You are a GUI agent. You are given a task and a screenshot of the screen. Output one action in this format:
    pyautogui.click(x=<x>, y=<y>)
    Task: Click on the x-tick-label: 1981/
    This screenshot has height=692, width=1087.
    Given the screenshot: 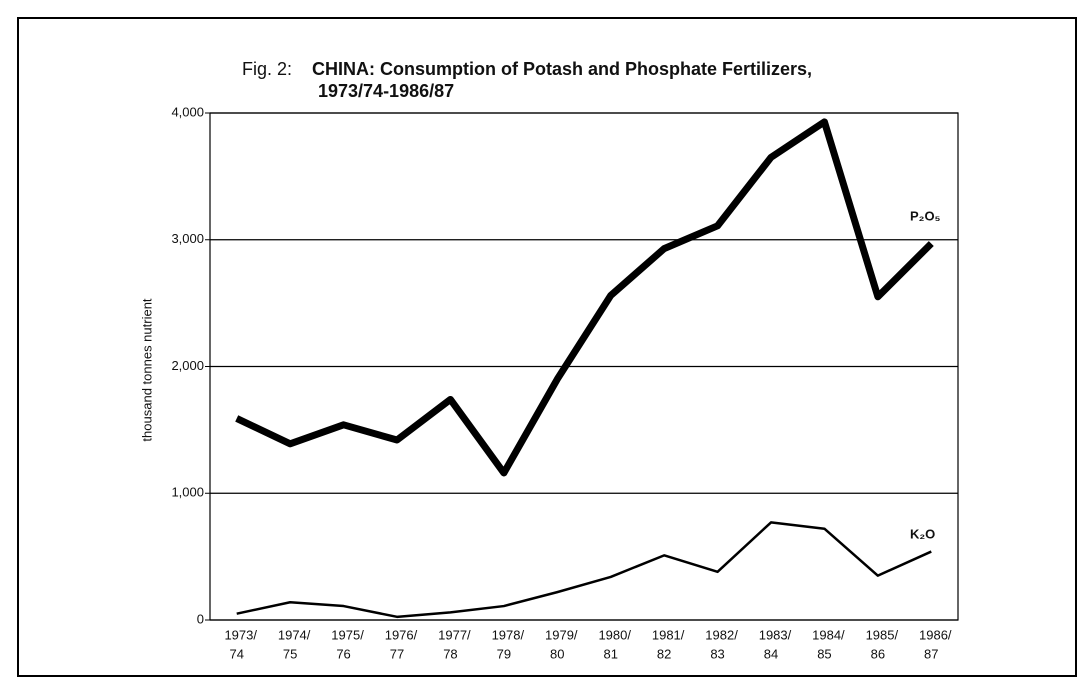 What is the action you would take?
    pyautogui.click(x=668, y=634)
    